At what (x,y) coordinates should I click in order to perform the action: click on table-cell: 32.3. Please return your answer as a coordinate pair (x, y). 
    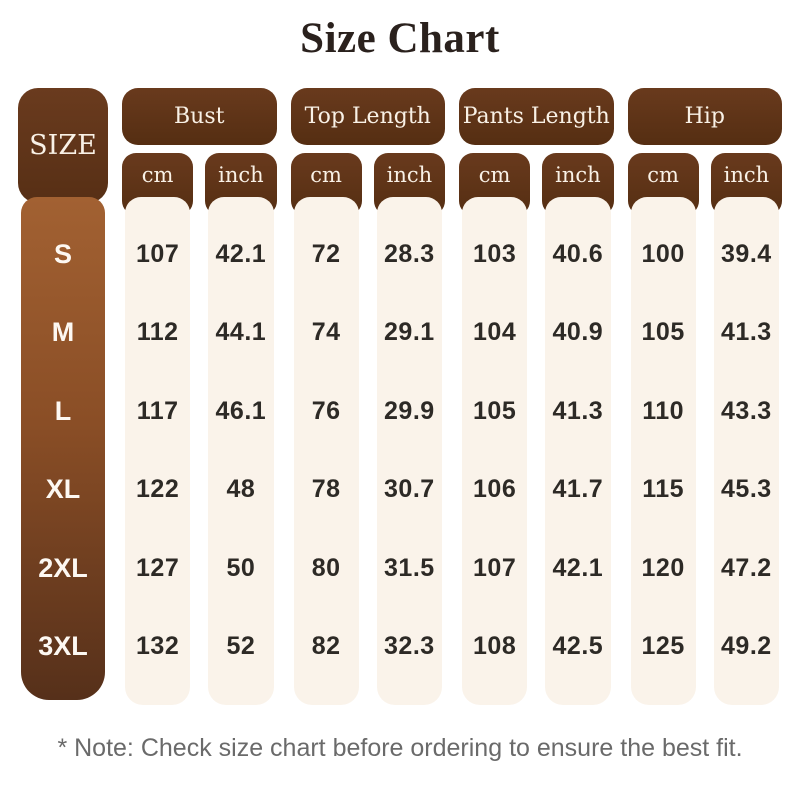
    Looking at the image, I should click on (409, 646).